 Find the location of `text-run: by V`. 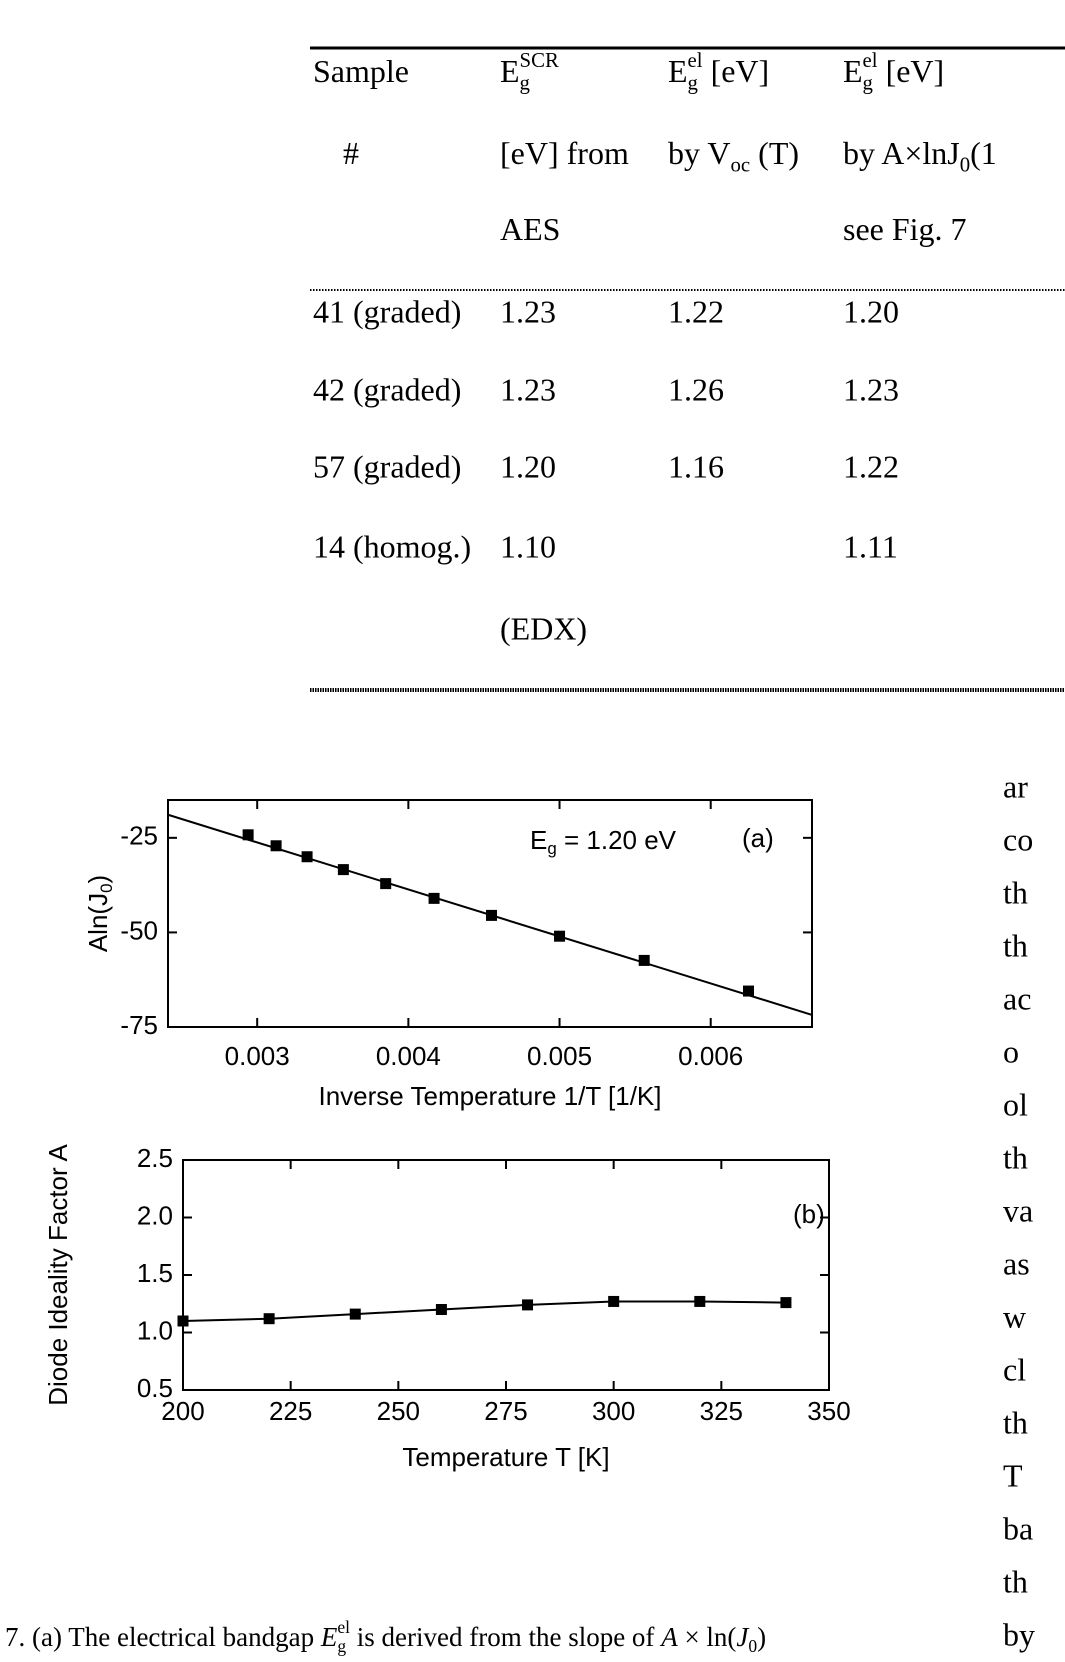

text-run: by V is located at coordinates (699, 153).